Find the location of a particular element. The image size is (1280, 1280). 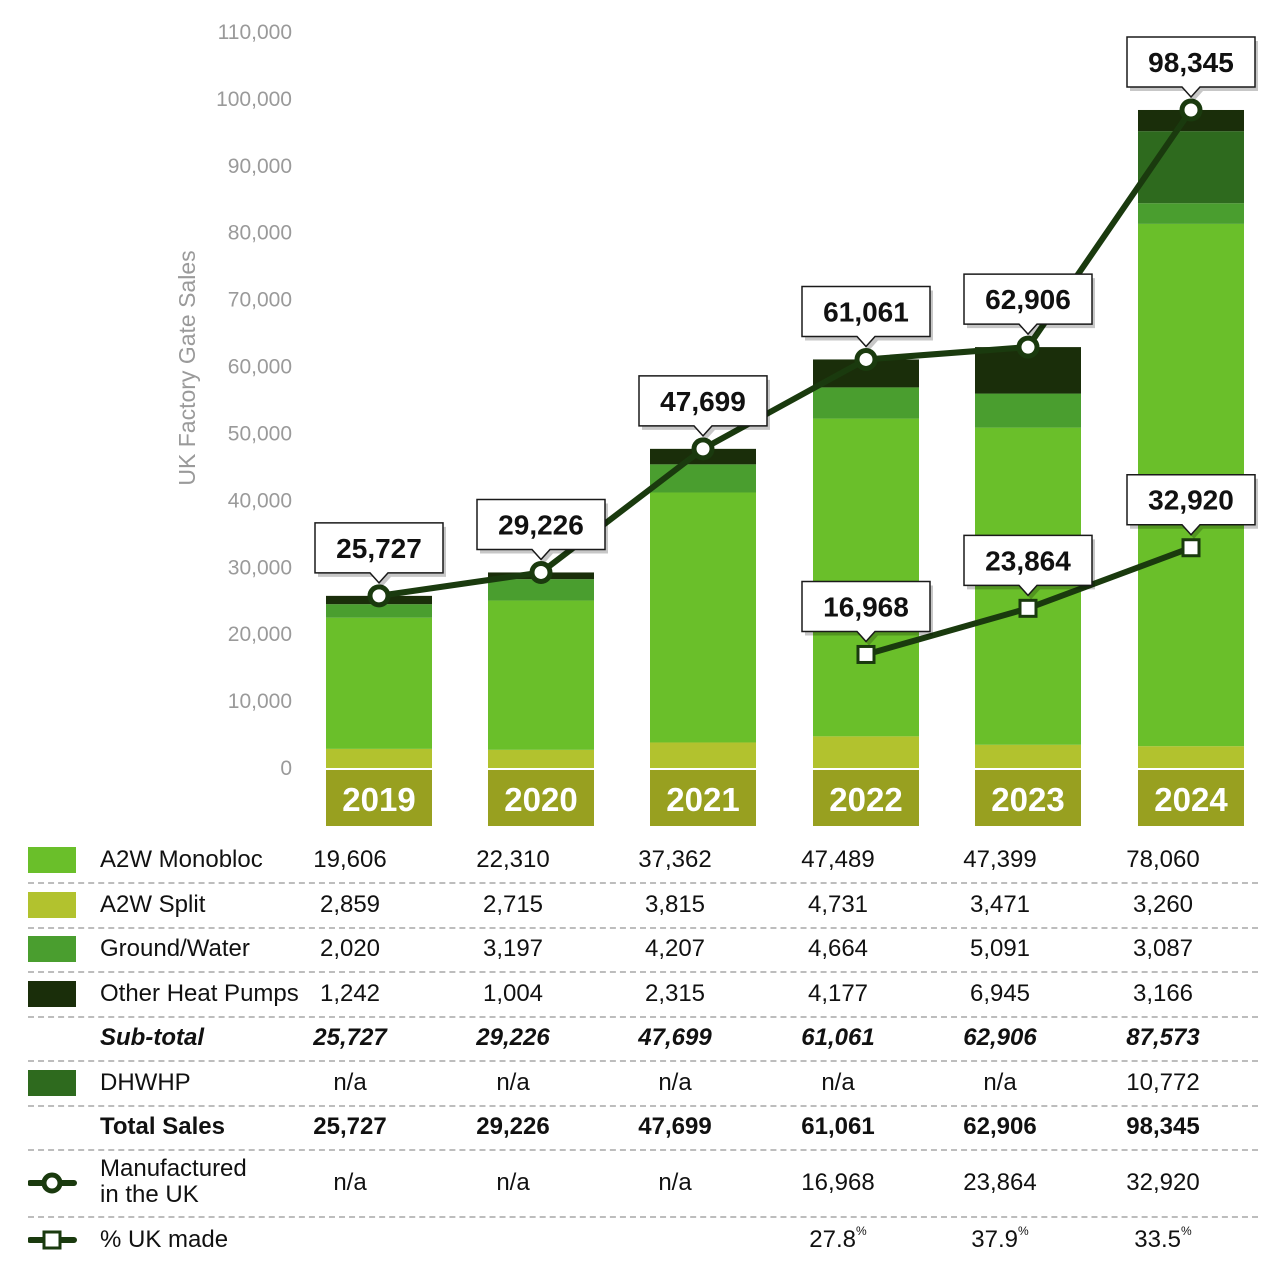

table-cell: 2,715 is located at coordinates (513, 905).